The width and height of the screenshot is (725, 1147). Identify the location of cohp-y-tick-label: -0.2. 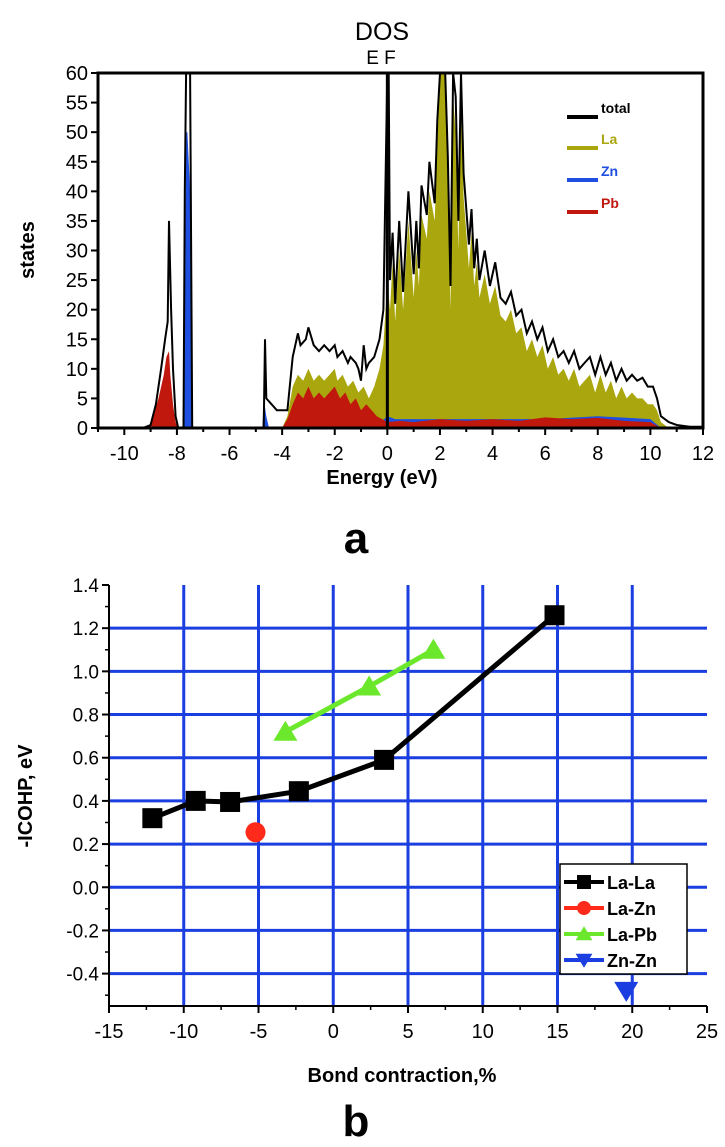
(82, 931).